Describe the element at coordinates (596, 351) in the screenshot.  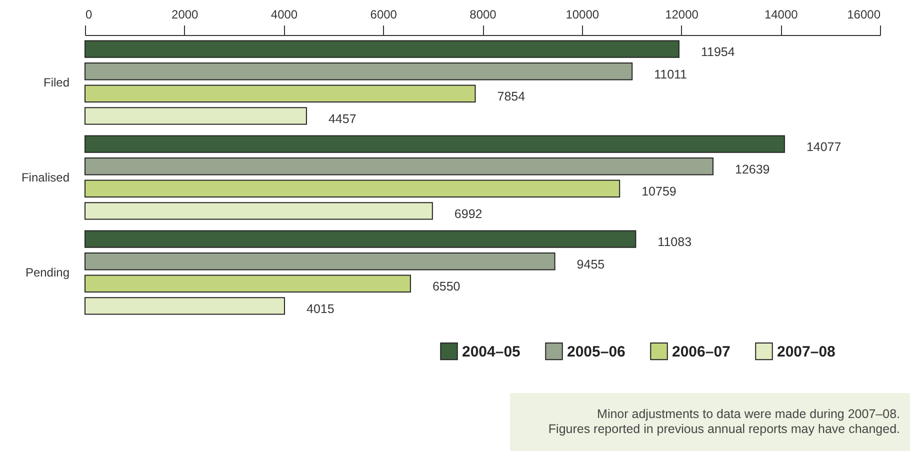
I see `legend-label: 2005–06` at that location.